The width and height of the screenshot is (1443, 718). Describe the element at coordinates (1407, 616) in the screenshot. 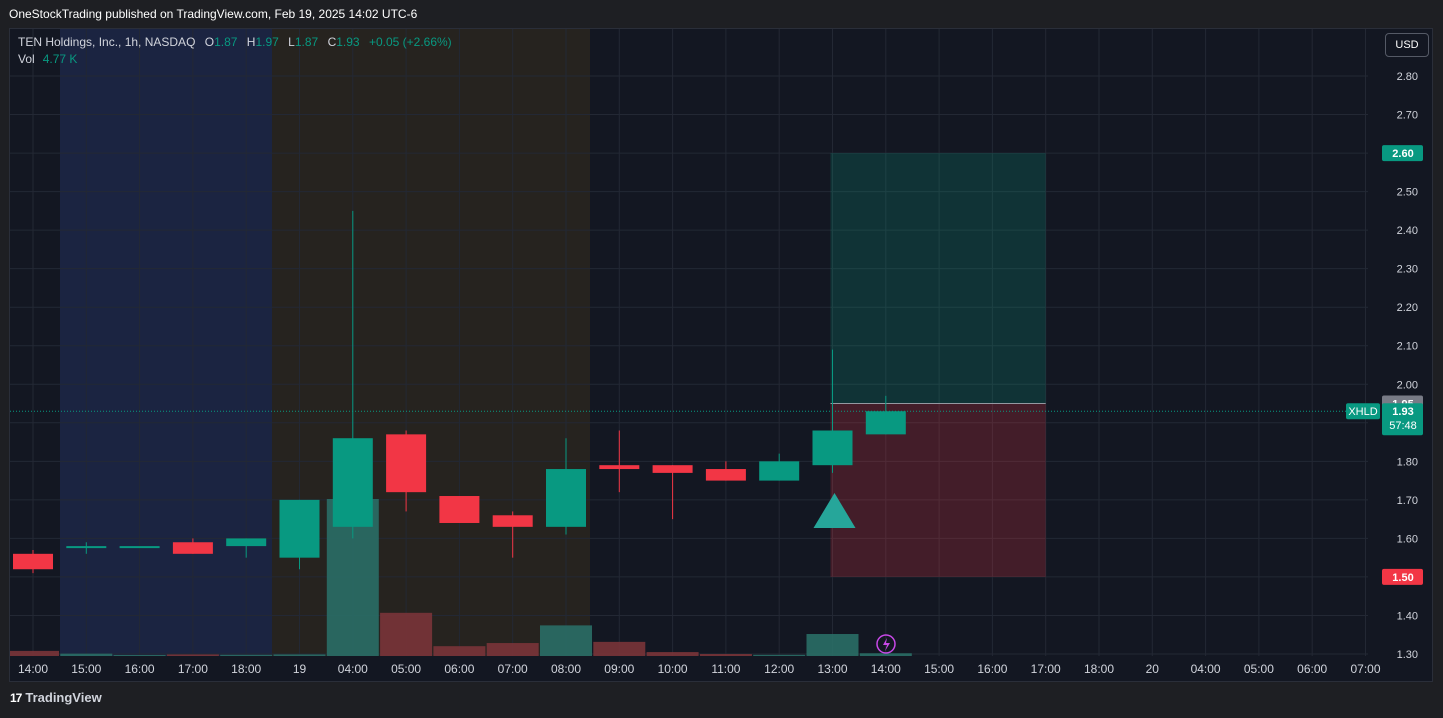

I see `price-tick-label: 1.40` at that location.